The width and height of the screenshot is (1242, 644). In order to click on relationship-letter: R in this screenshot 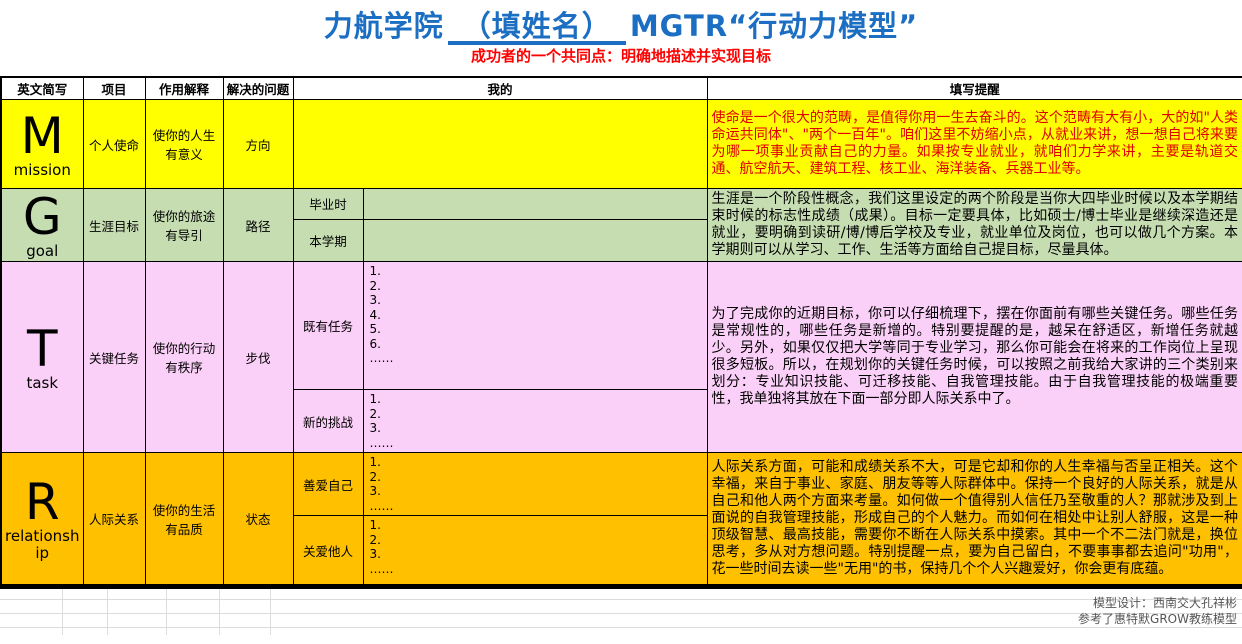, I will do `click(42, 501)`.